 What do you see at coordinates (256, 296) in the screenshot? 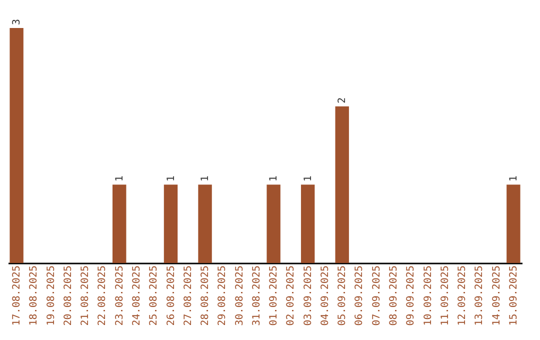
I see `x-tick-label: 31.08.2025` at bounding box center [256, 296].